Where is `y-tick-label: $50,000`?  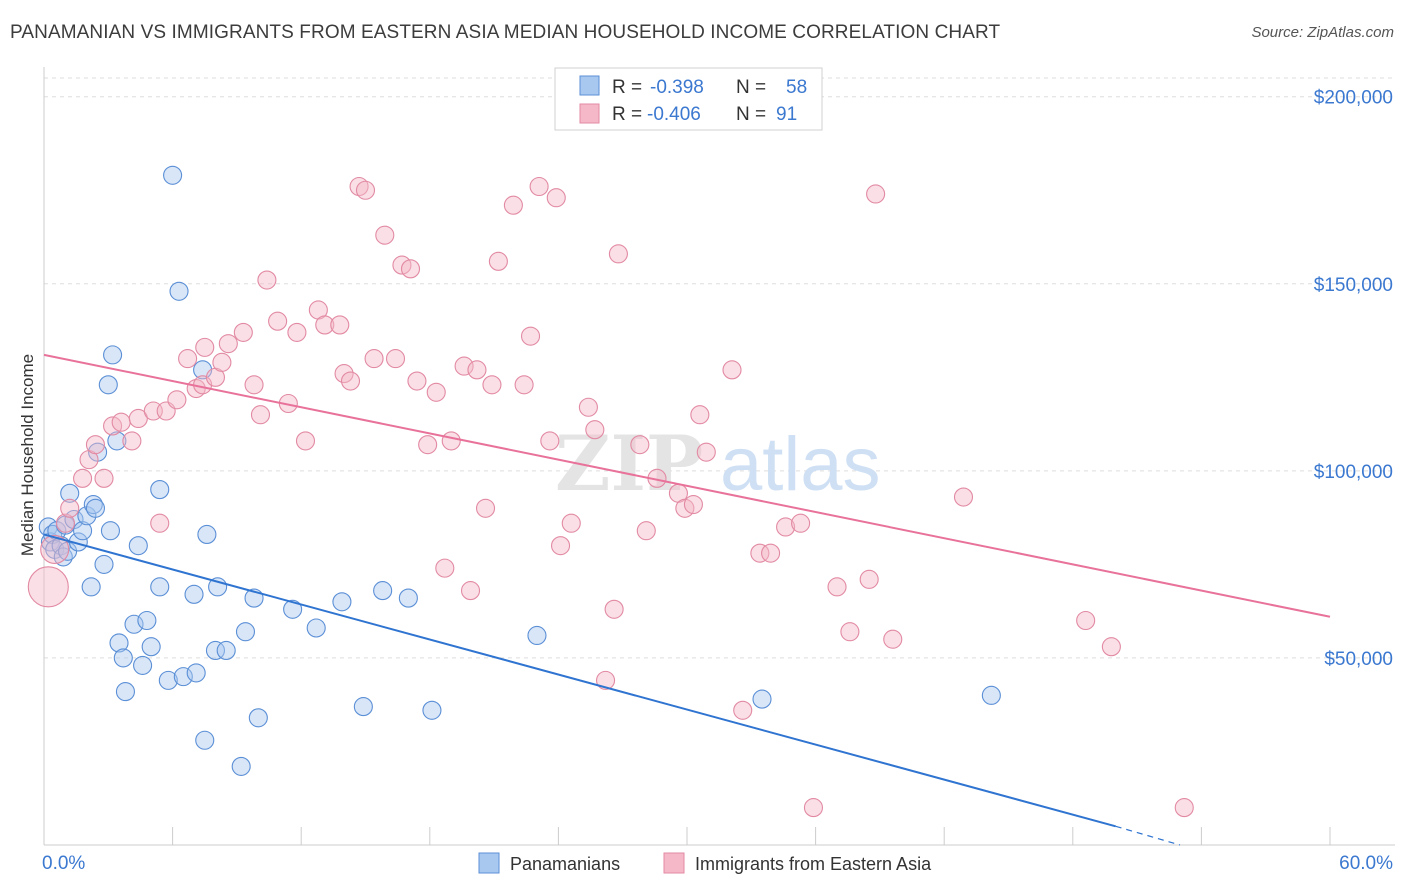 y-tick-label: $50,000 is located at coordinates (1358, 659).